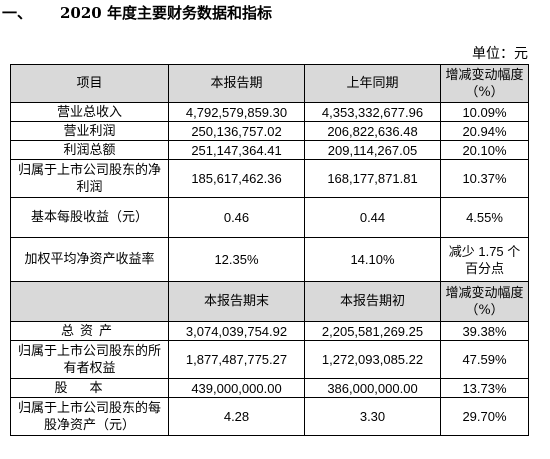  What do you see at coordinates (372, 112) in the screenshot?
I see `row-previous: 4,353,332,677.96` at bounding box center [372, 112].